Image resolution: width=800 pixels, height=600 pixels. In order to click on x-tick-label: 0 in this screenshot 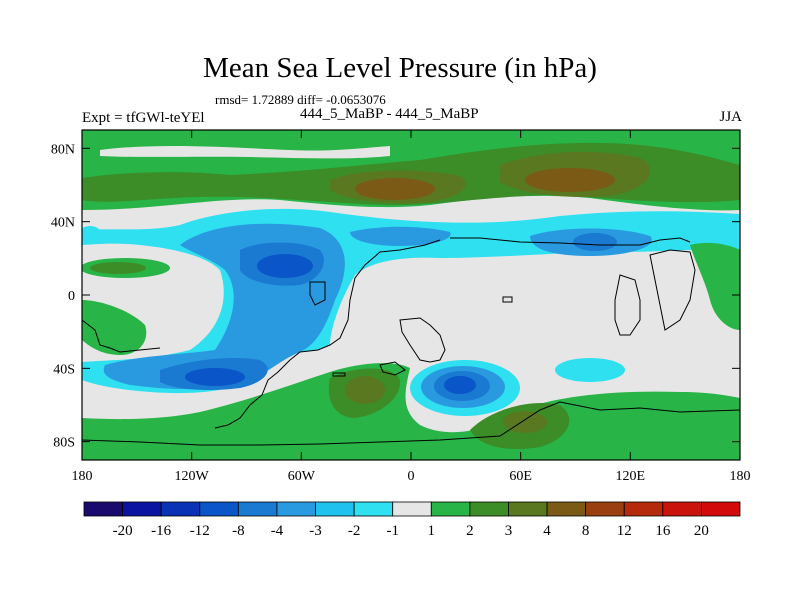, I will do `click(411, 476)`.